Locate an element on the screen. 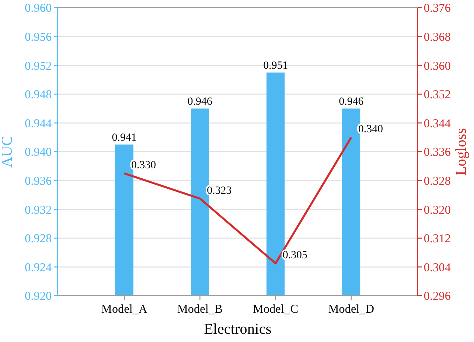  x-tick-label: Model_D is located at coordinates (351, 309).